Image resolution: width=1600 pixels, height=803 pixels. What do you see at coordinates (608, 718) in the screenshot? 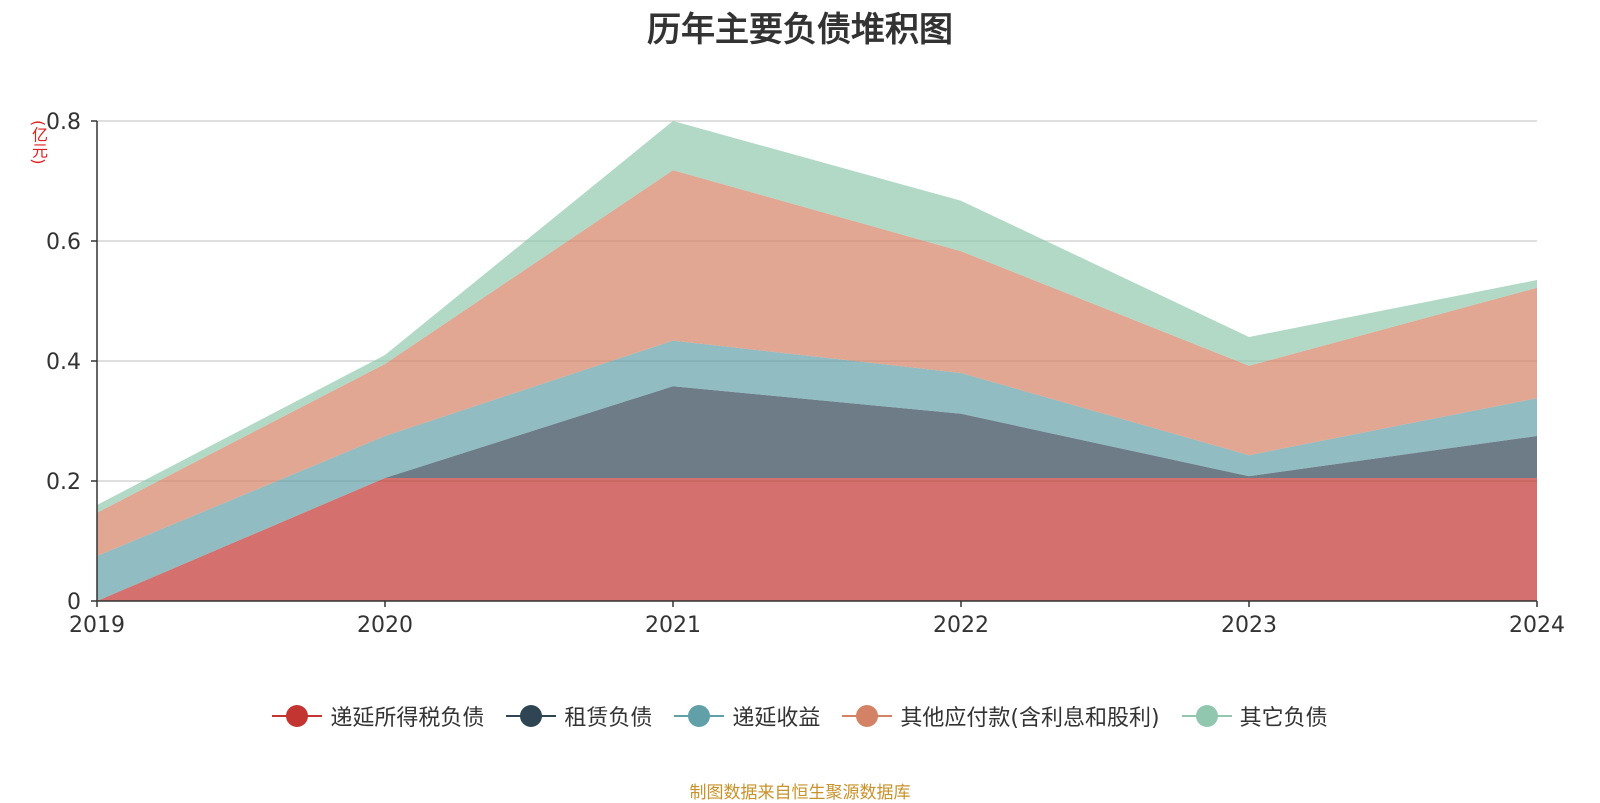
I see `legend-label: 租赁负债` at bounding box center [608, 718].